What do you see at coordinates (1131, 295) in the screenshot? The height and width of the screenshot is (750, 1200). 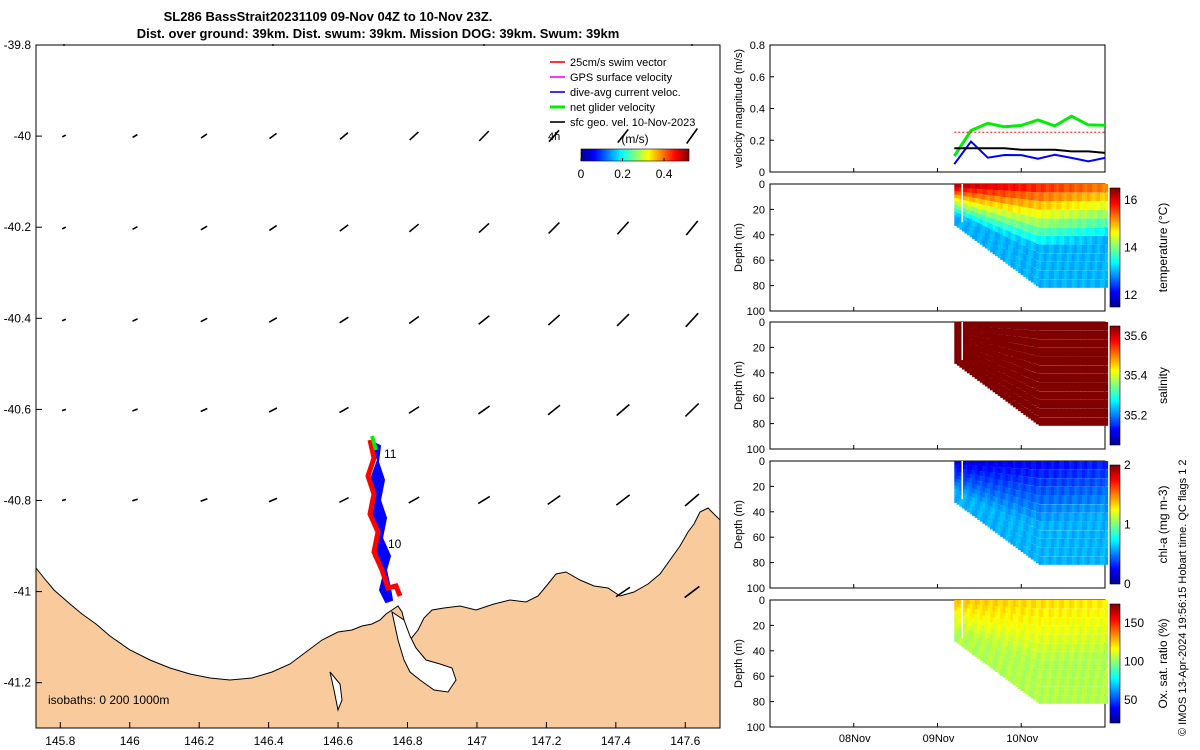 I see `colorbar-tick-label: 12` at bounding box center [1131, 295].